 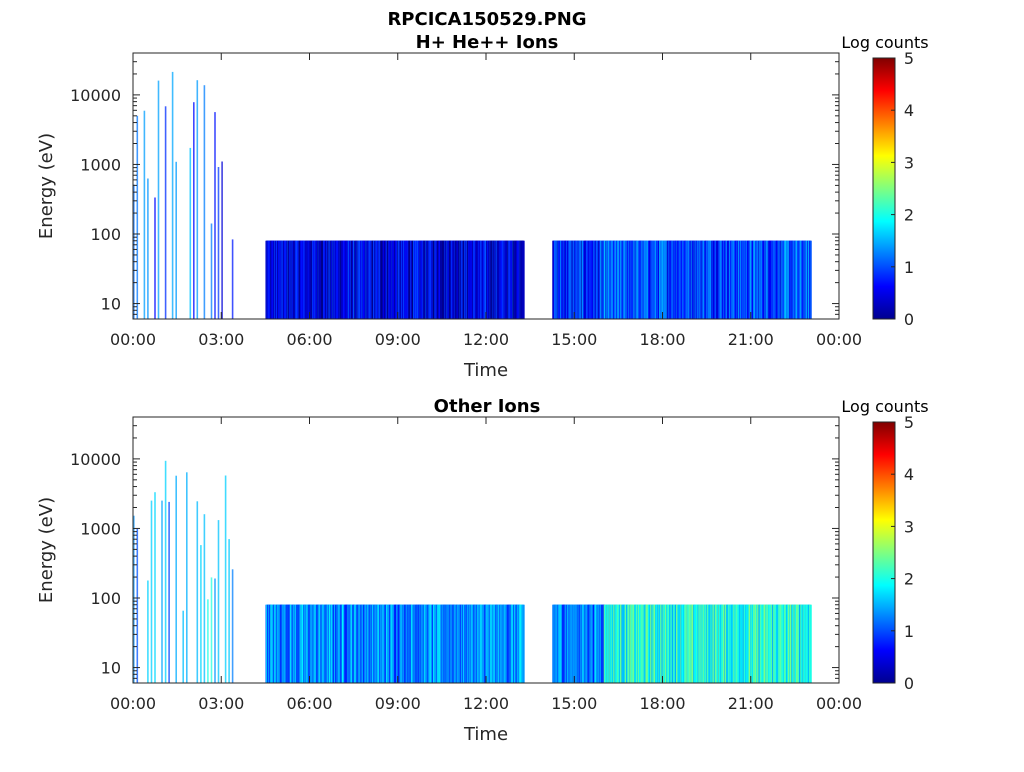 What do you see at coordinates (487, 406) in the screenshot?
I see `panel-title: Other Ions` at bounding box center [487, 406].